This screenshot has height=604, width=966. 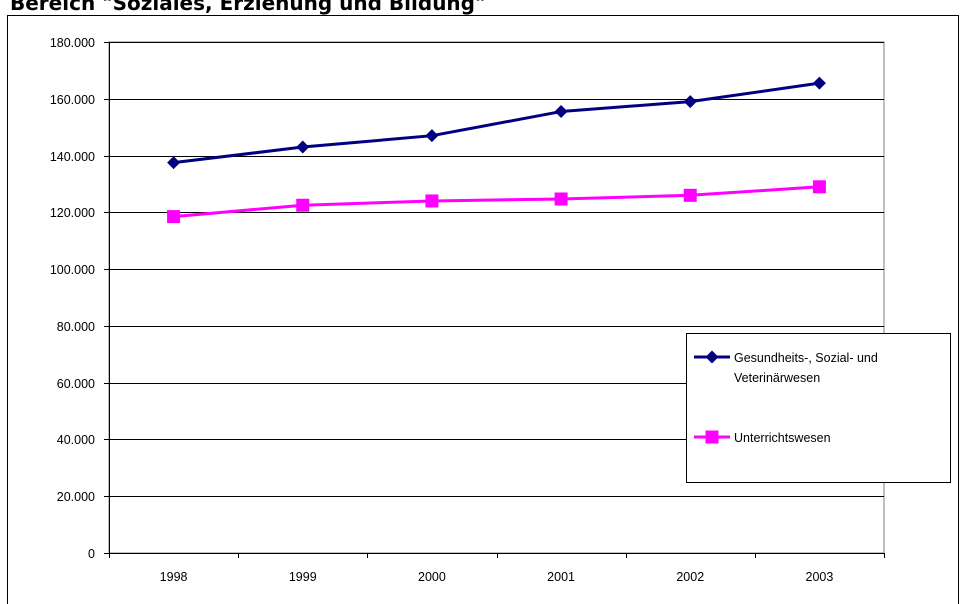 I want to click on y-tick-label: 180.000, so click(x=72, y=43).